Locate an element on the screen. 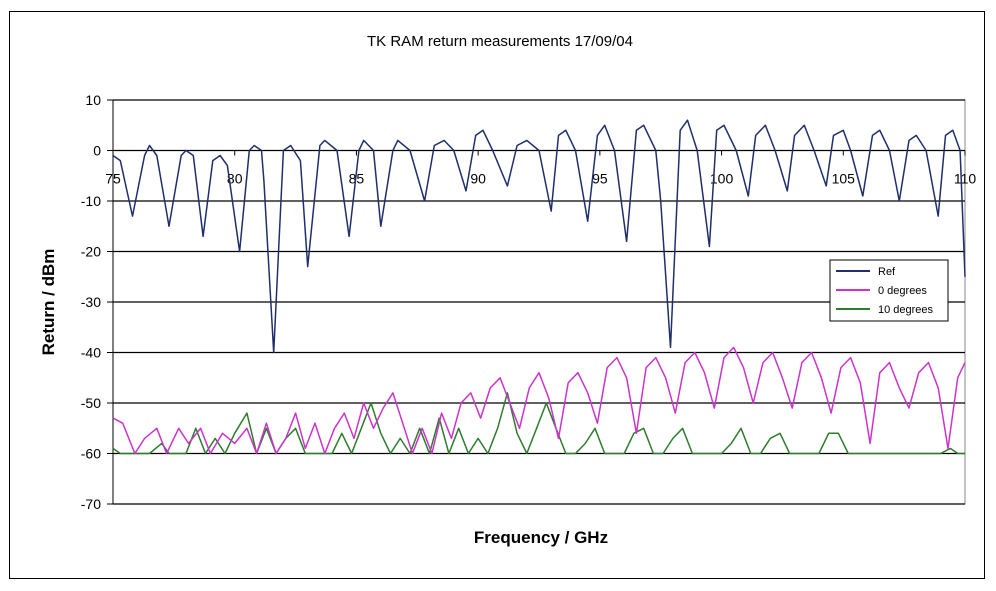  y-tick-label-0: 10 is located at coordinates (93, 100).